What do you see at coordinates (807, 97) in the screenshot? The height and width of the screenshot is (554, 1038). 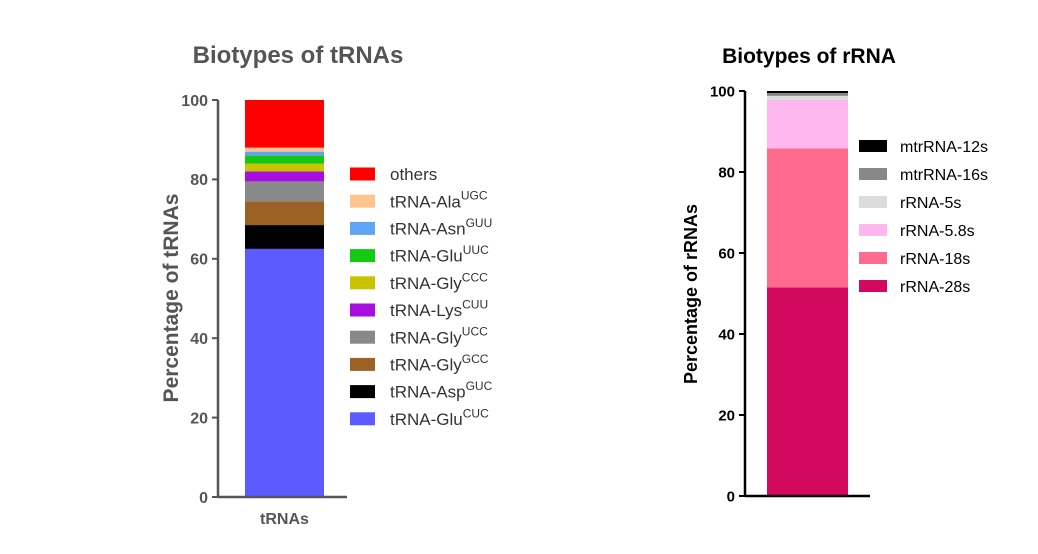 I see `rrna-bar-segment-rrna-5s` at bounding box center [807, 97].